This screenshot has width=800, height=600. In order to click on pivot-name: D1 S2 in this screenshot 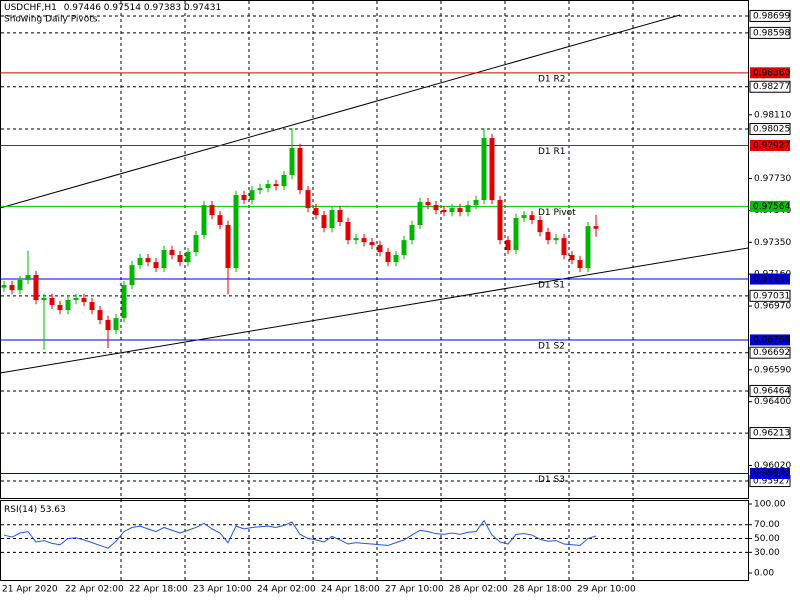, I will do `click(551, 346)`.